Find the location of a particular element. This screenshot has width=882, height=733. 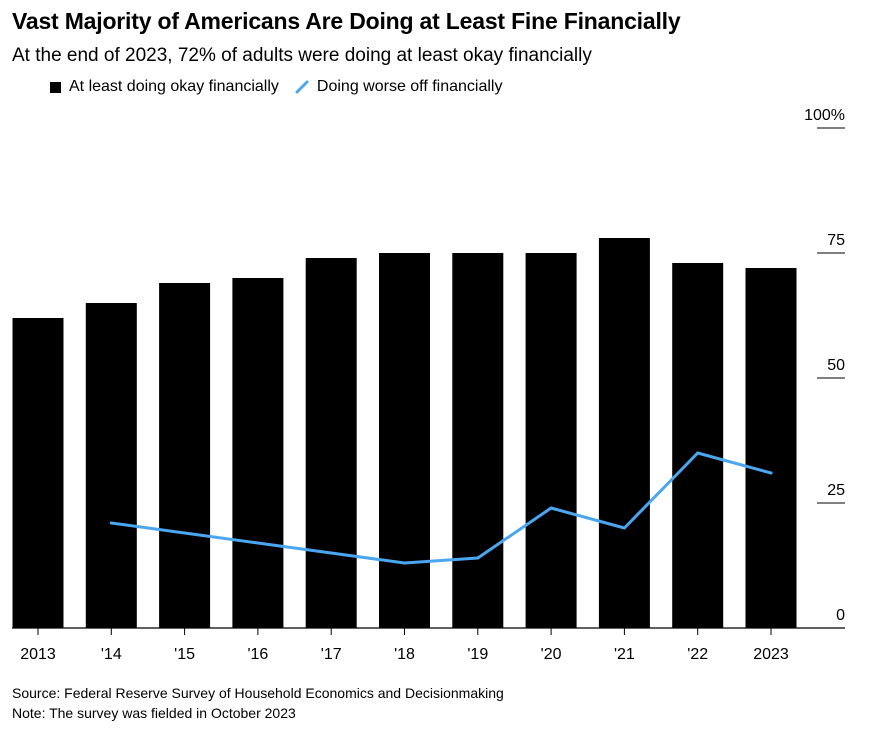

y-tick-label: 75 is located at coordinates (836, 240).